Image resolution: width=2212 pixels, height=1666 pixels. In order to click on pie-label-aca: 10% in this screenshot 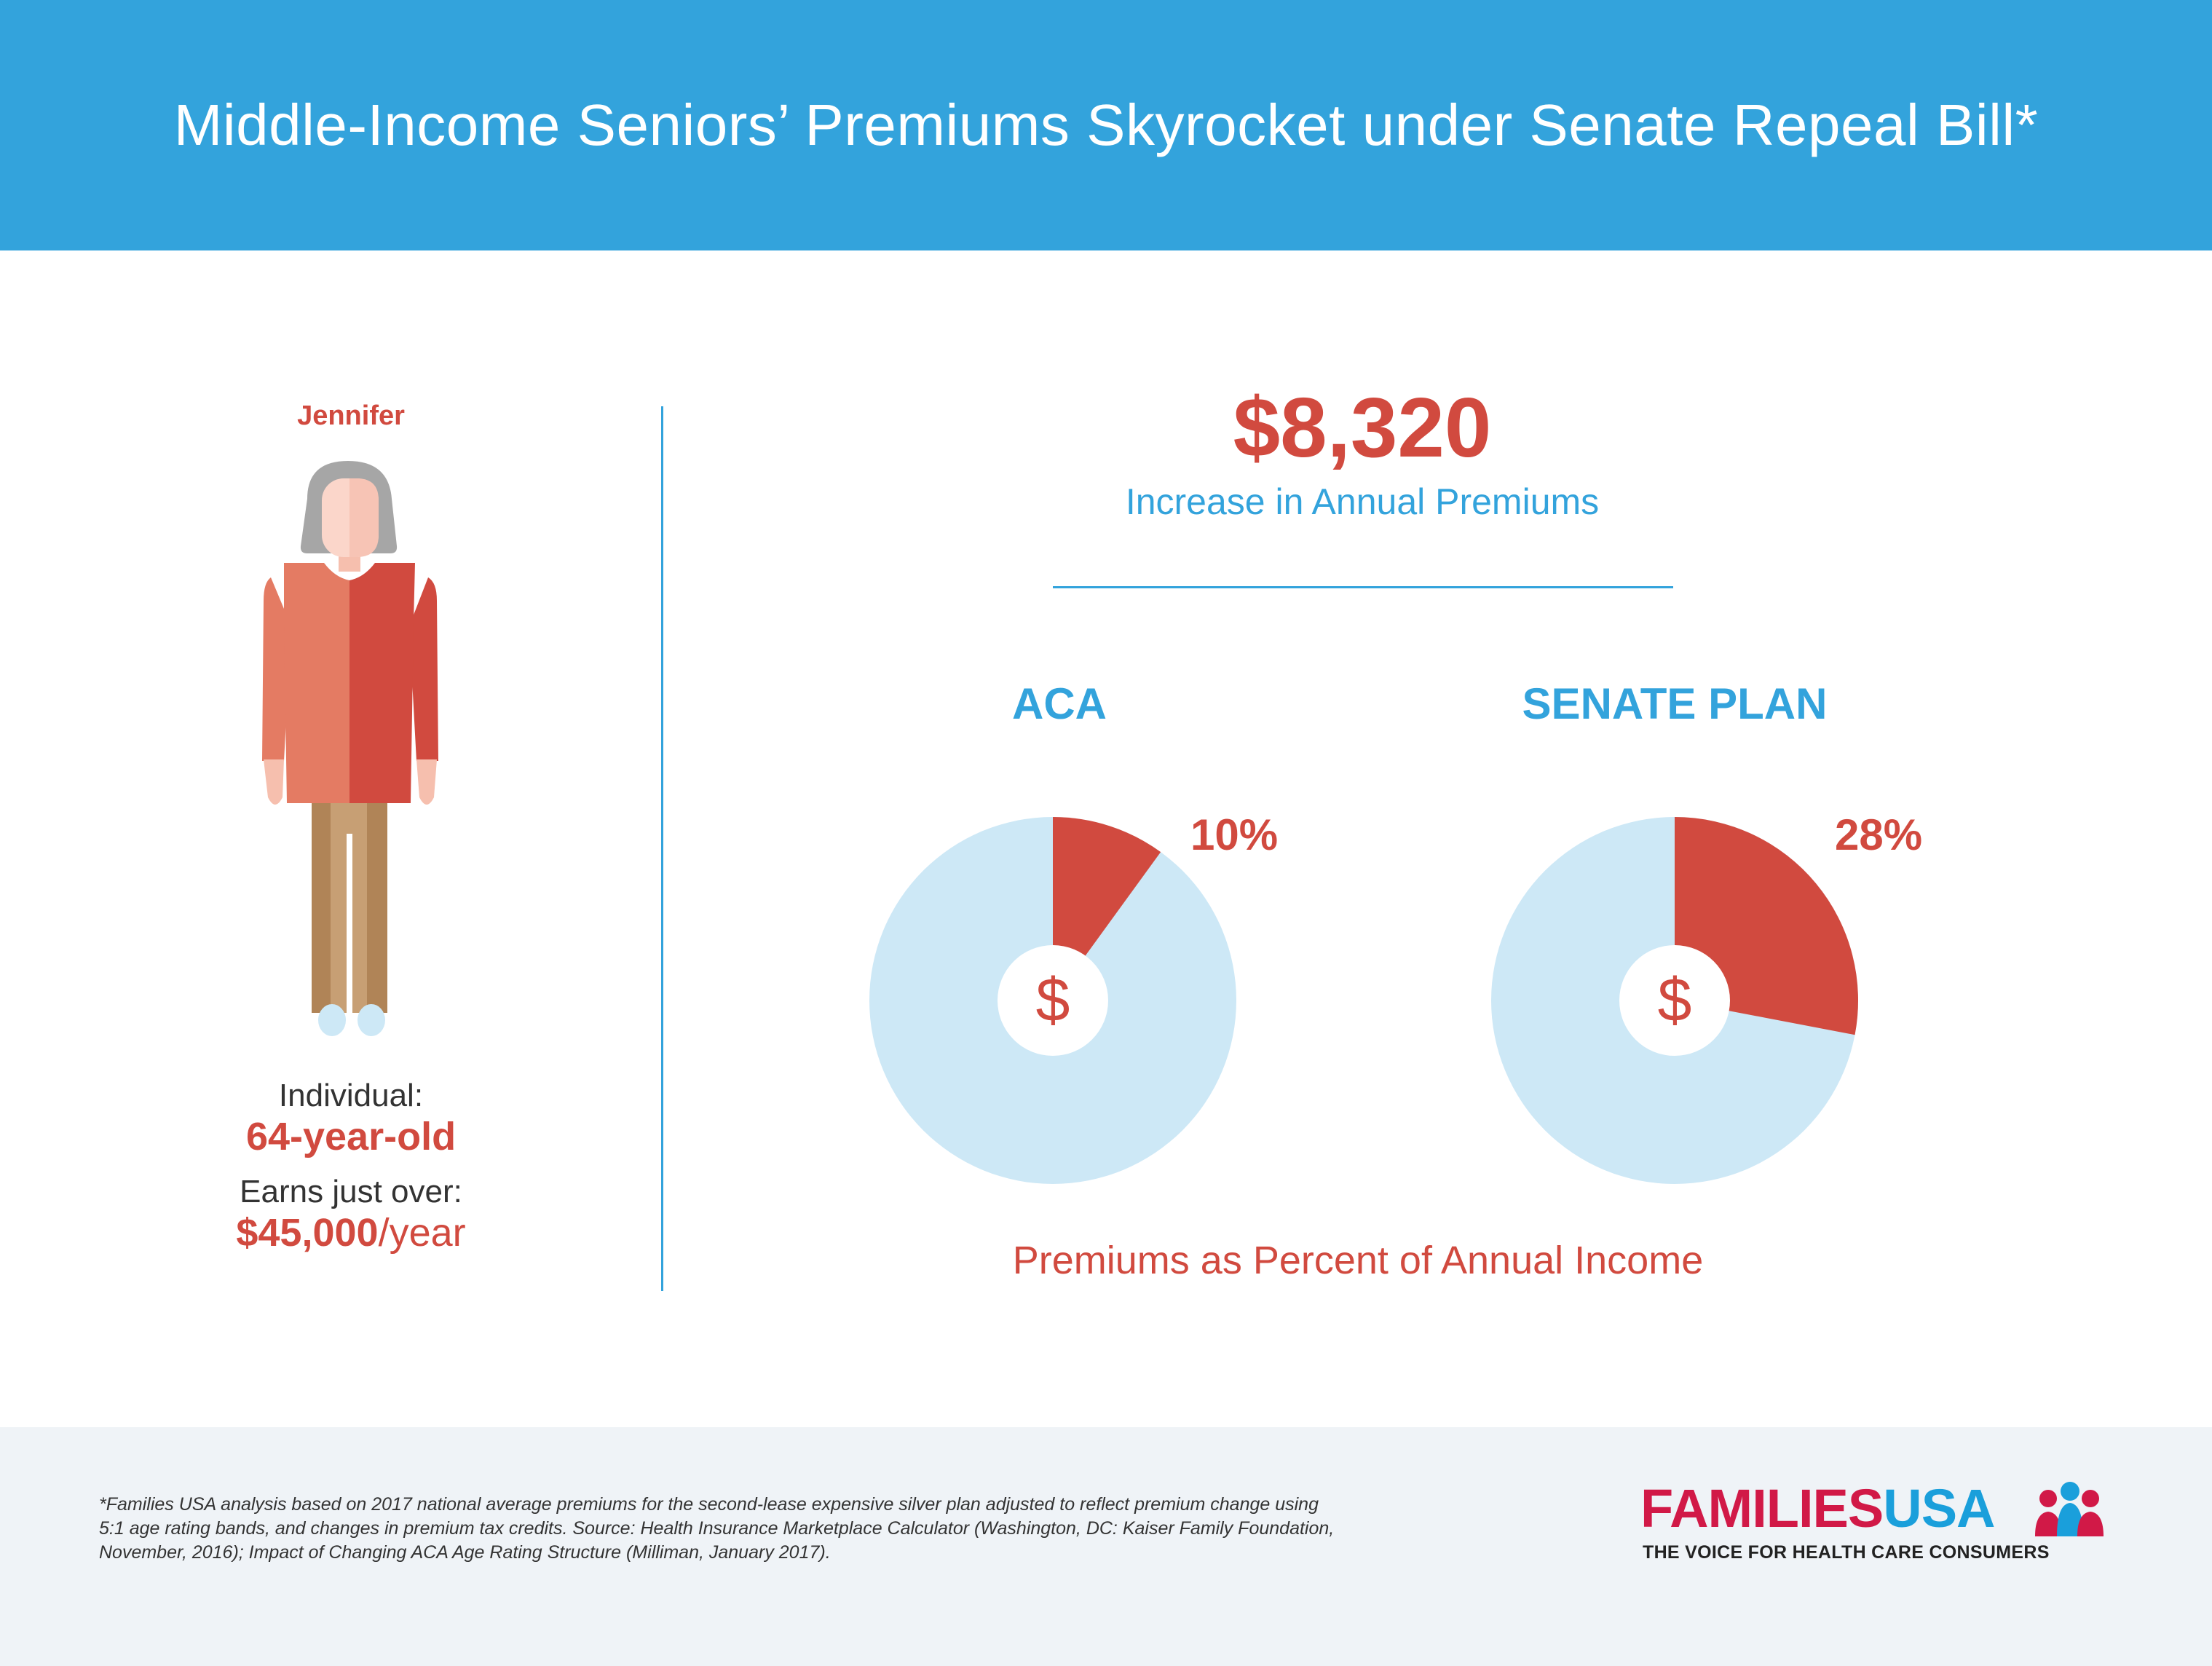, I will do `click(1234, 834)`.